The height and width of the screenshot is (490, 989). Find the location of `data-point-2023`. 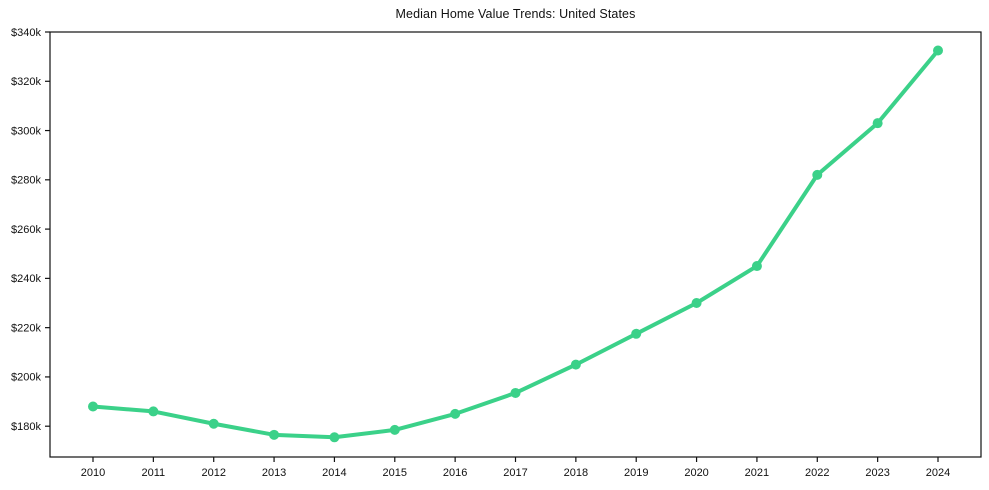

data-point-2023 is located at coordinates (877, 123).